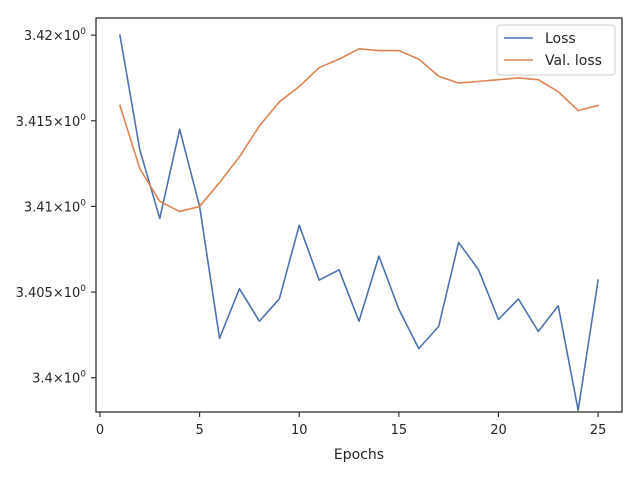 Image resolution: width=640 pixels, height=480 pixels. Describe the element at coordinates (560, 39) in the screenshot. I see `legend-label: Loss` at that location.